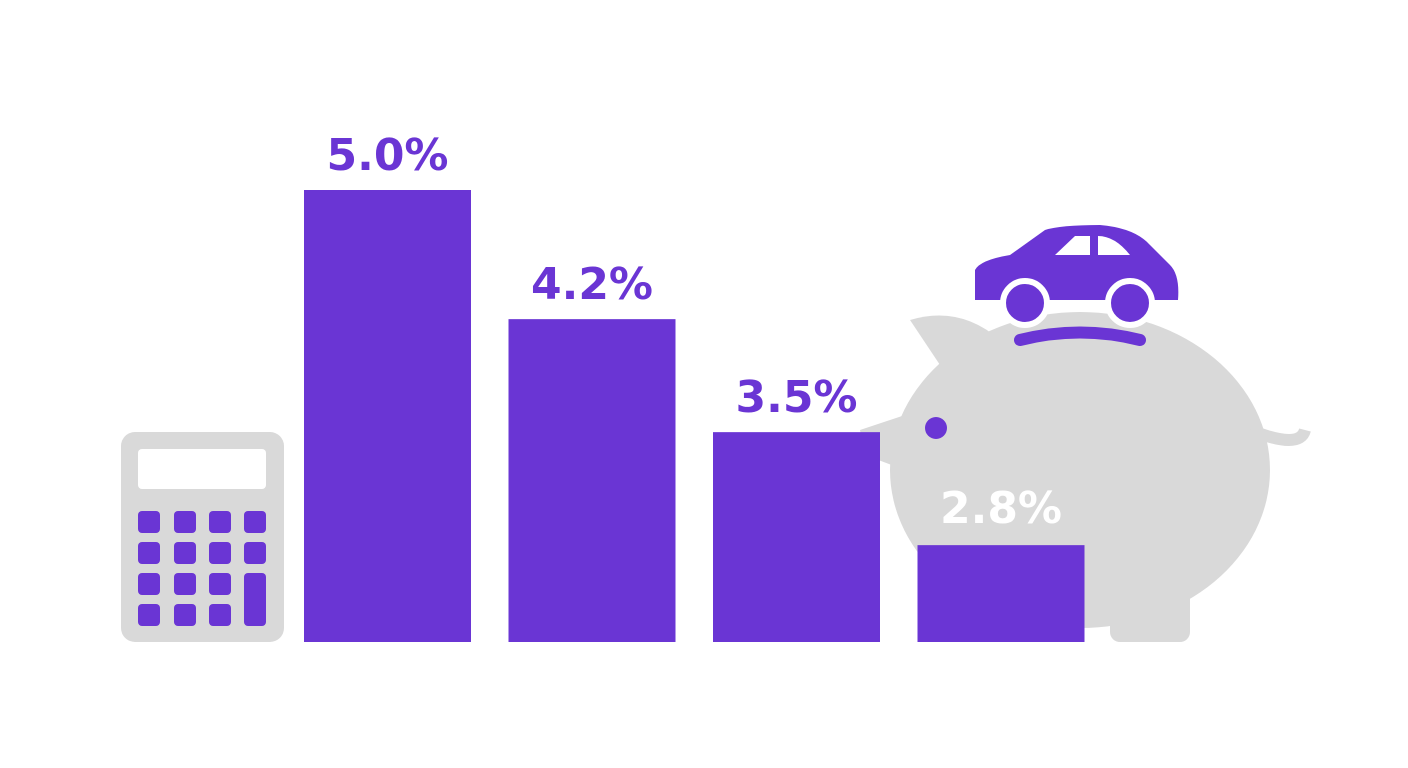 This screenshot has height=768, width=1408. Describe the element at coordinates (387, 155) in the screenshot. I see `value-label: 5.0%` at that location.